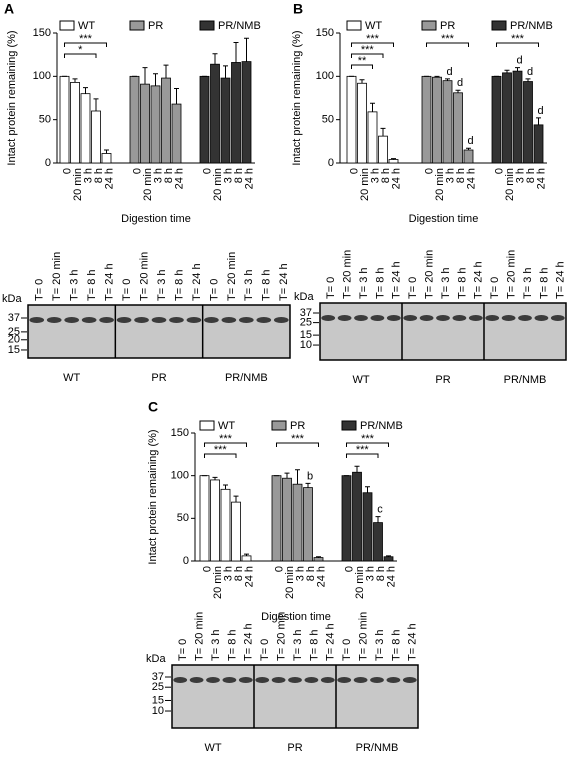 The height and width of the screenshot is (772, 568). What do you see at coordinates (9, 9) in the screenshot?
I see `panel-label: A` at bounding box center [9, 9].